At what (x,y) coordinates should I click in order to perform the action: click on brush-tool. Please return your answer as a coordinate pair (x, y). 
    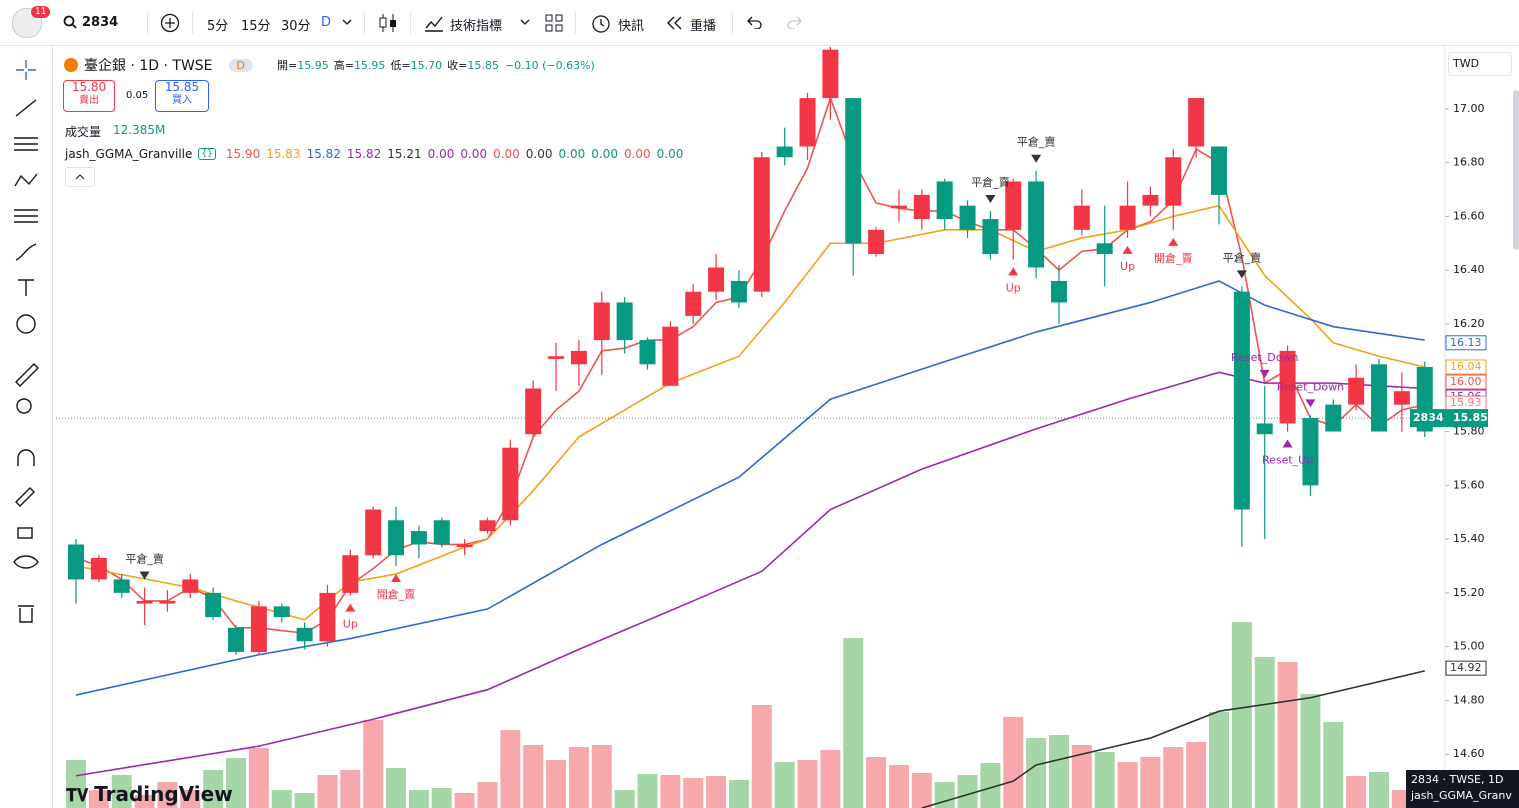
    Looking at the image, I should click on (26, 252).